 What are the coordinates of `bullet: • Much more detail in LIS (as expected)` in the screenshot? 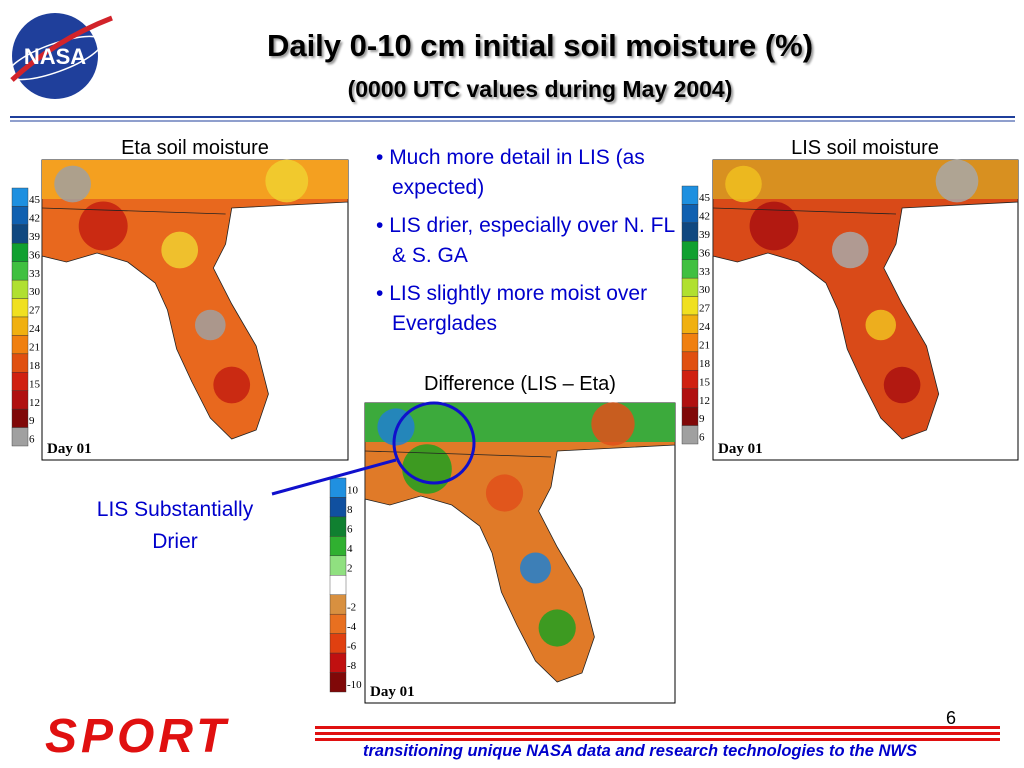 It's located at (510, 172).